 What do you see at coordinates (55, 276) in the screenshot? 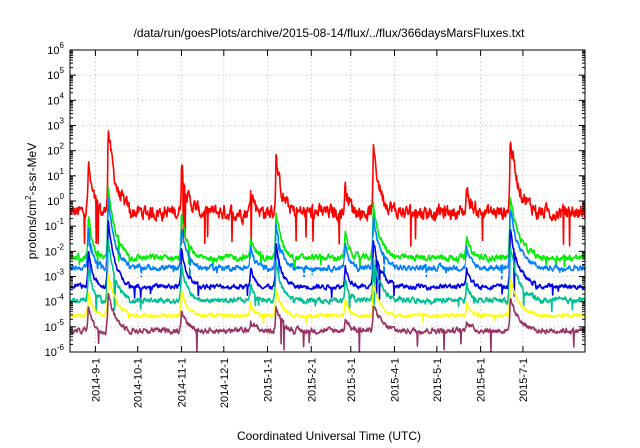
I see `y-tick-label: 10⁻³` at bounding box center [55, 276].